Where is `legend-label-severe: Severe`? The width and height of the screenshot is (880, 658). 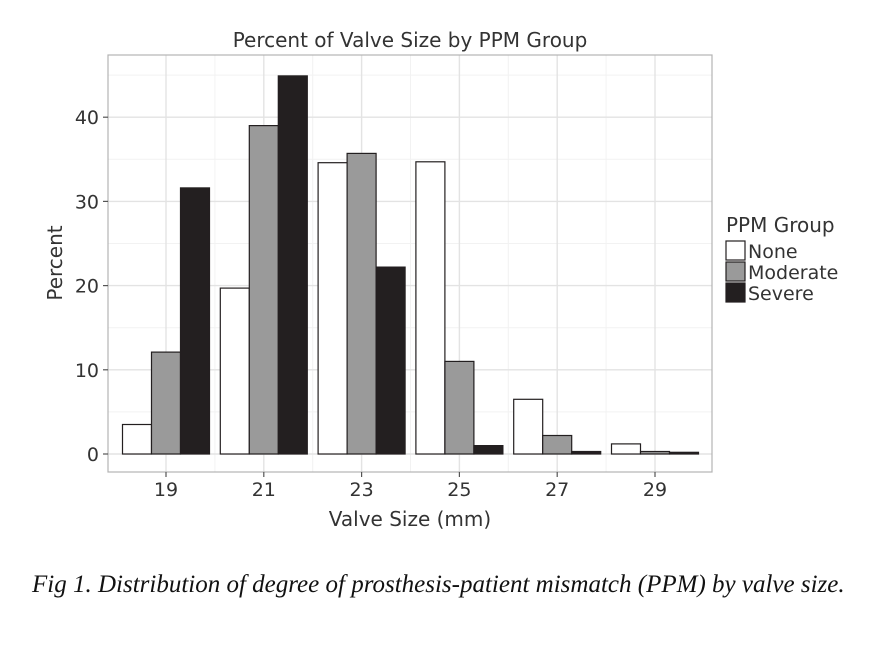 legend-label-severe: Severe is located at coordinates (781, 294).